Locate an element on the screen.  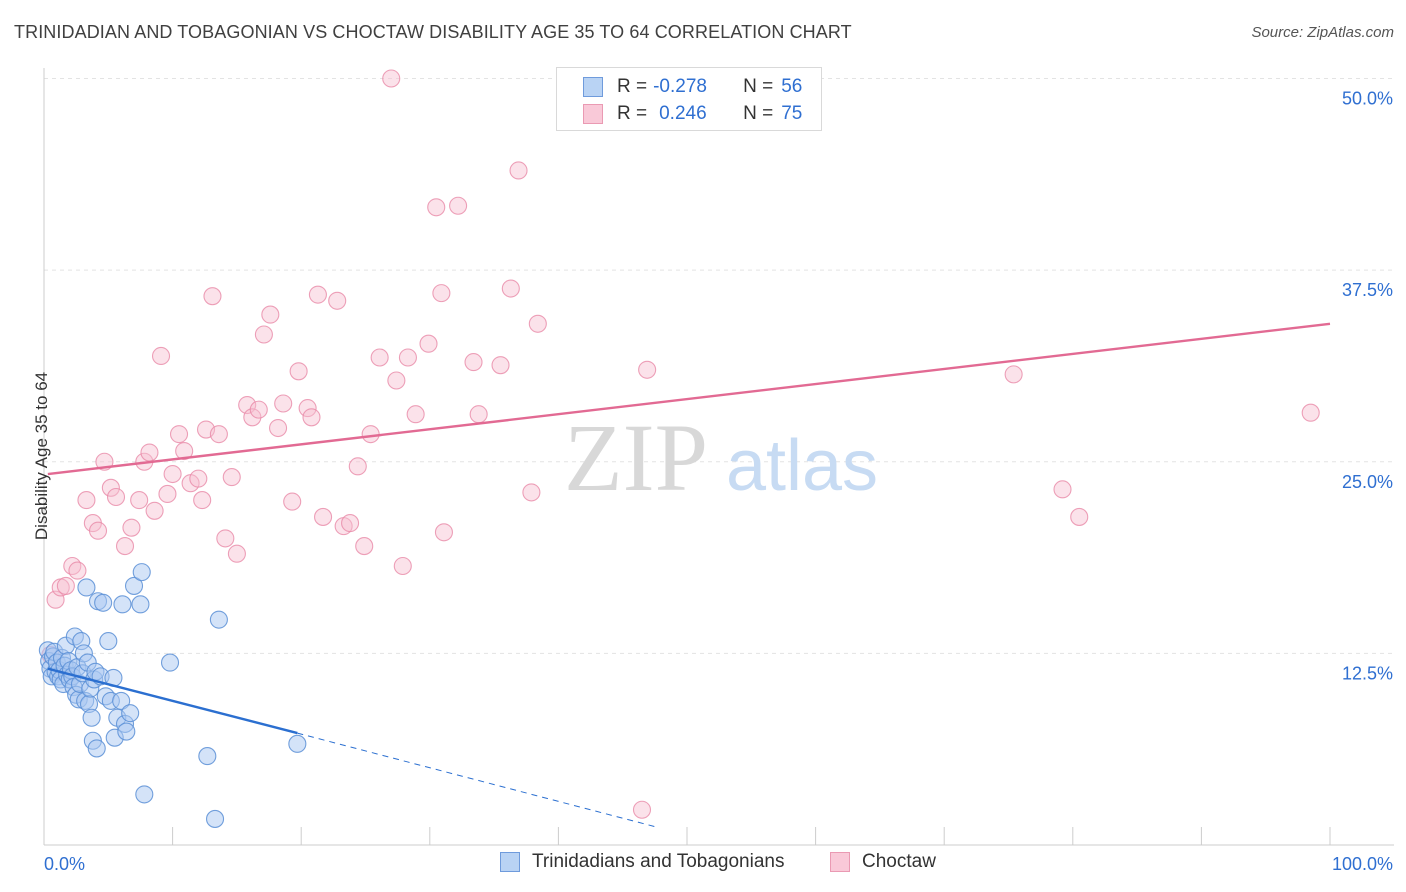
series-swatch-pink is located at coordinates (840, 862).